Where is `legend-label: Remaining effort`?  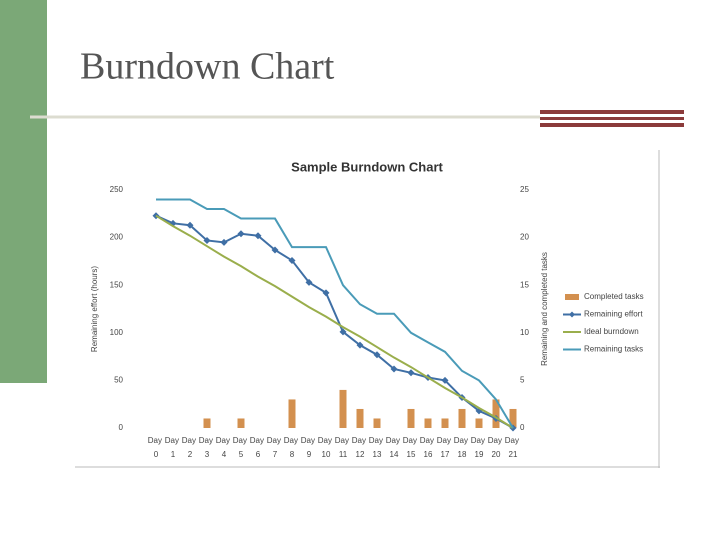 legend-label: Remaining effort is located at coordinates (613, 314).